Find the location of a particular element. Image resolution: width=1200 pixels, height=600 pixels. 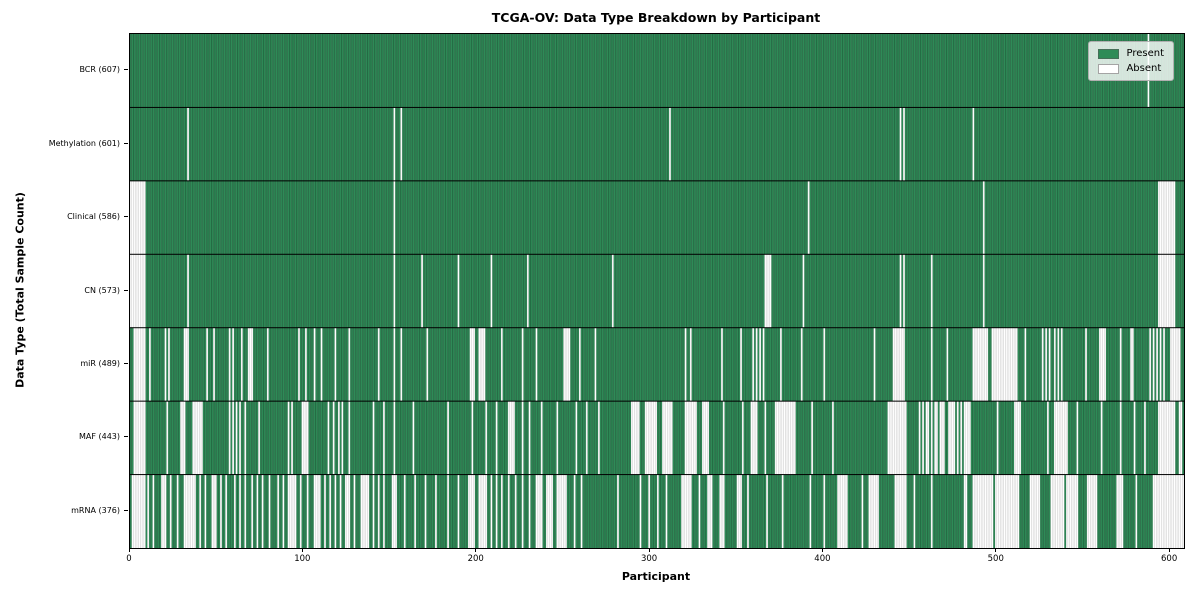

y-tick-label-miR: miR (489) is located at coordinates (100, 363).